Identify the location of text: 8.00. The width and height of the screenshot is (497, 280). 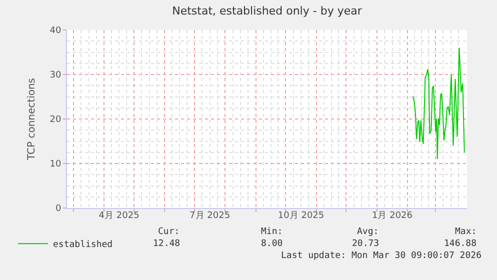
(272, 244).